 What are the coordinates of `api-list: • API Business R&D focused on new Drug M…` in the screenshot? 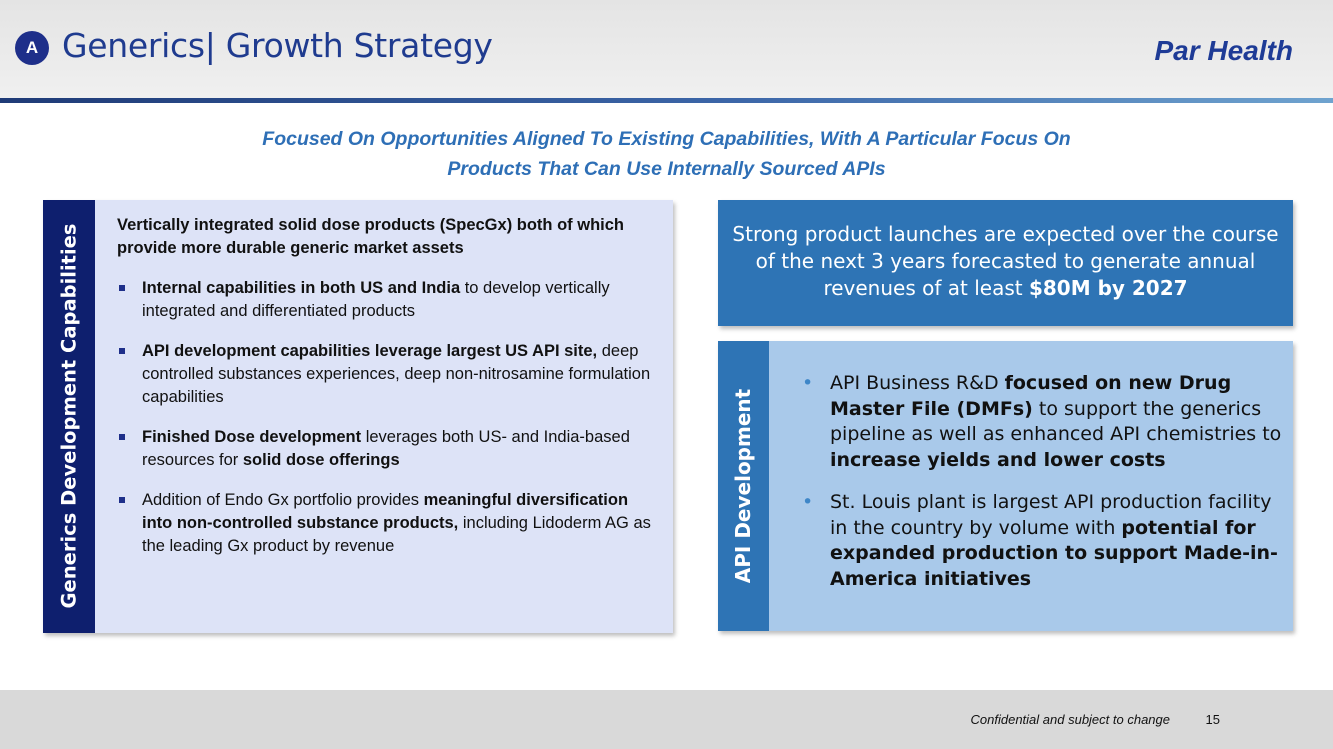 It's located at (1042, 481).